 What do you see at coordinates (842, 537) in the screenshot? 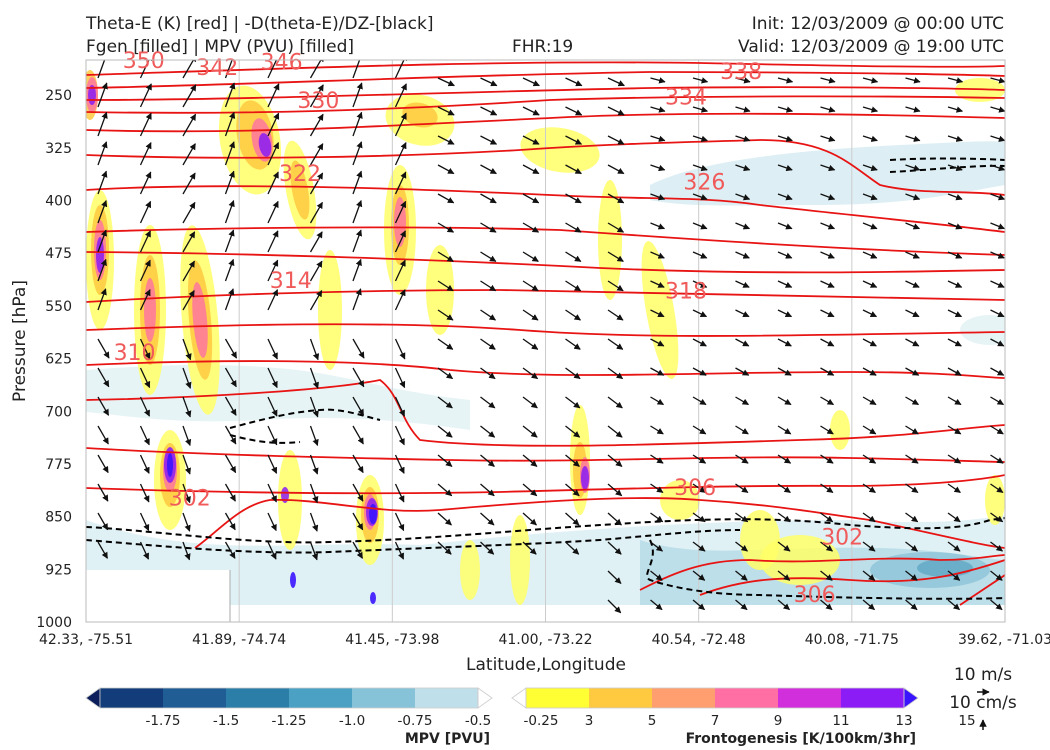
I see `theta-e-contour-label: 302` at bounding box center [842, 537].